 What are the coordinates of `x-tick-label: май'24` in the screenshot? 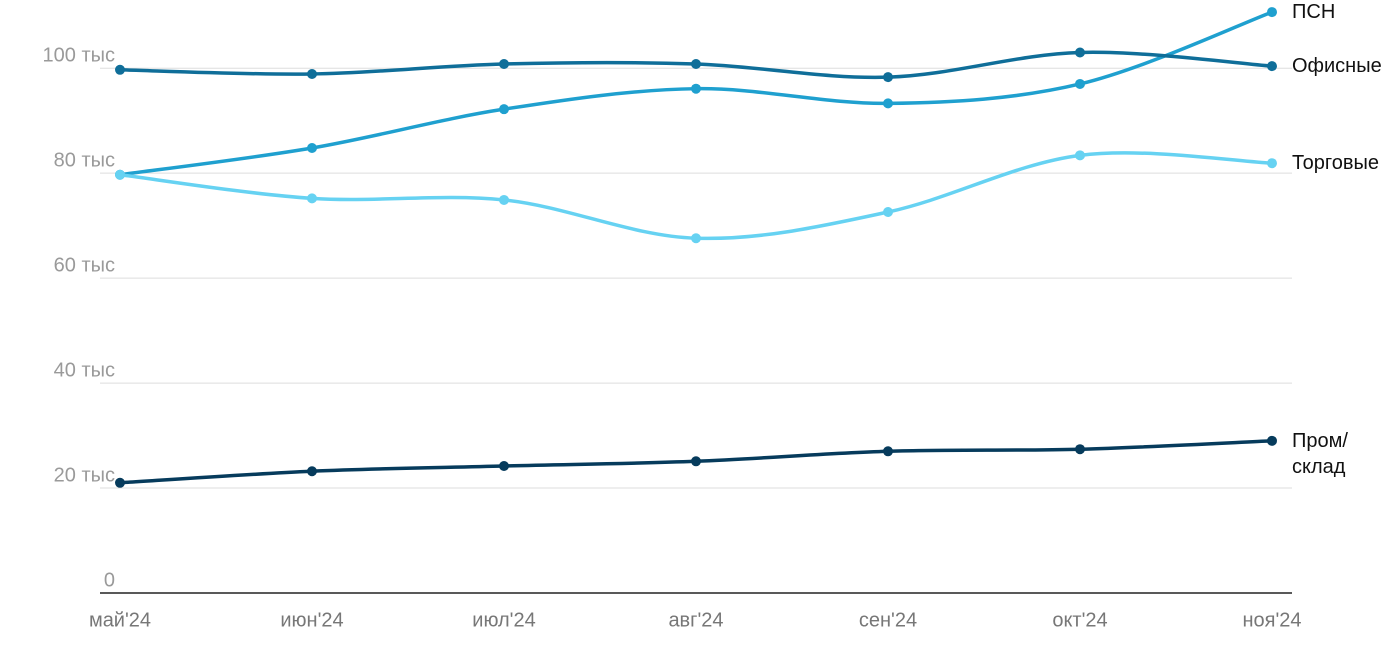 It's located at (120, 620).